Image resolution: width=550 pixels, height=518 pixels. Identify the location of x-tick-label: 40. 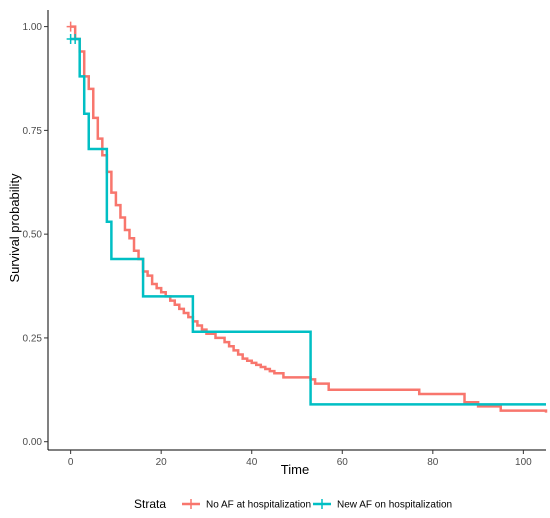
(252, 462).